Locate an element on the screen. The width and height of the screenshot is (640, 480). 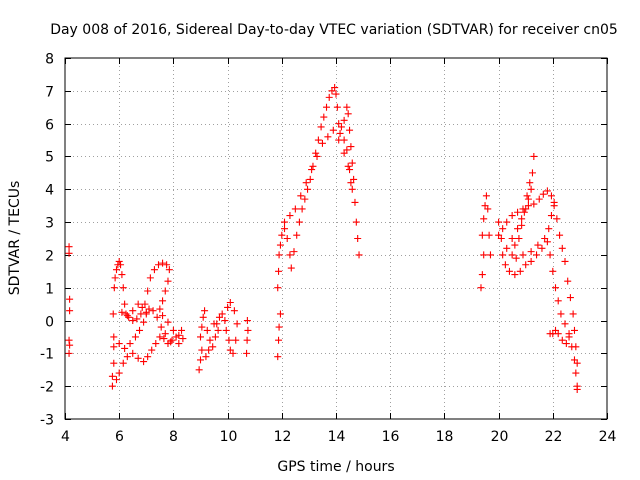
y-tick-label: 3 is located at coordinates (49, 224).